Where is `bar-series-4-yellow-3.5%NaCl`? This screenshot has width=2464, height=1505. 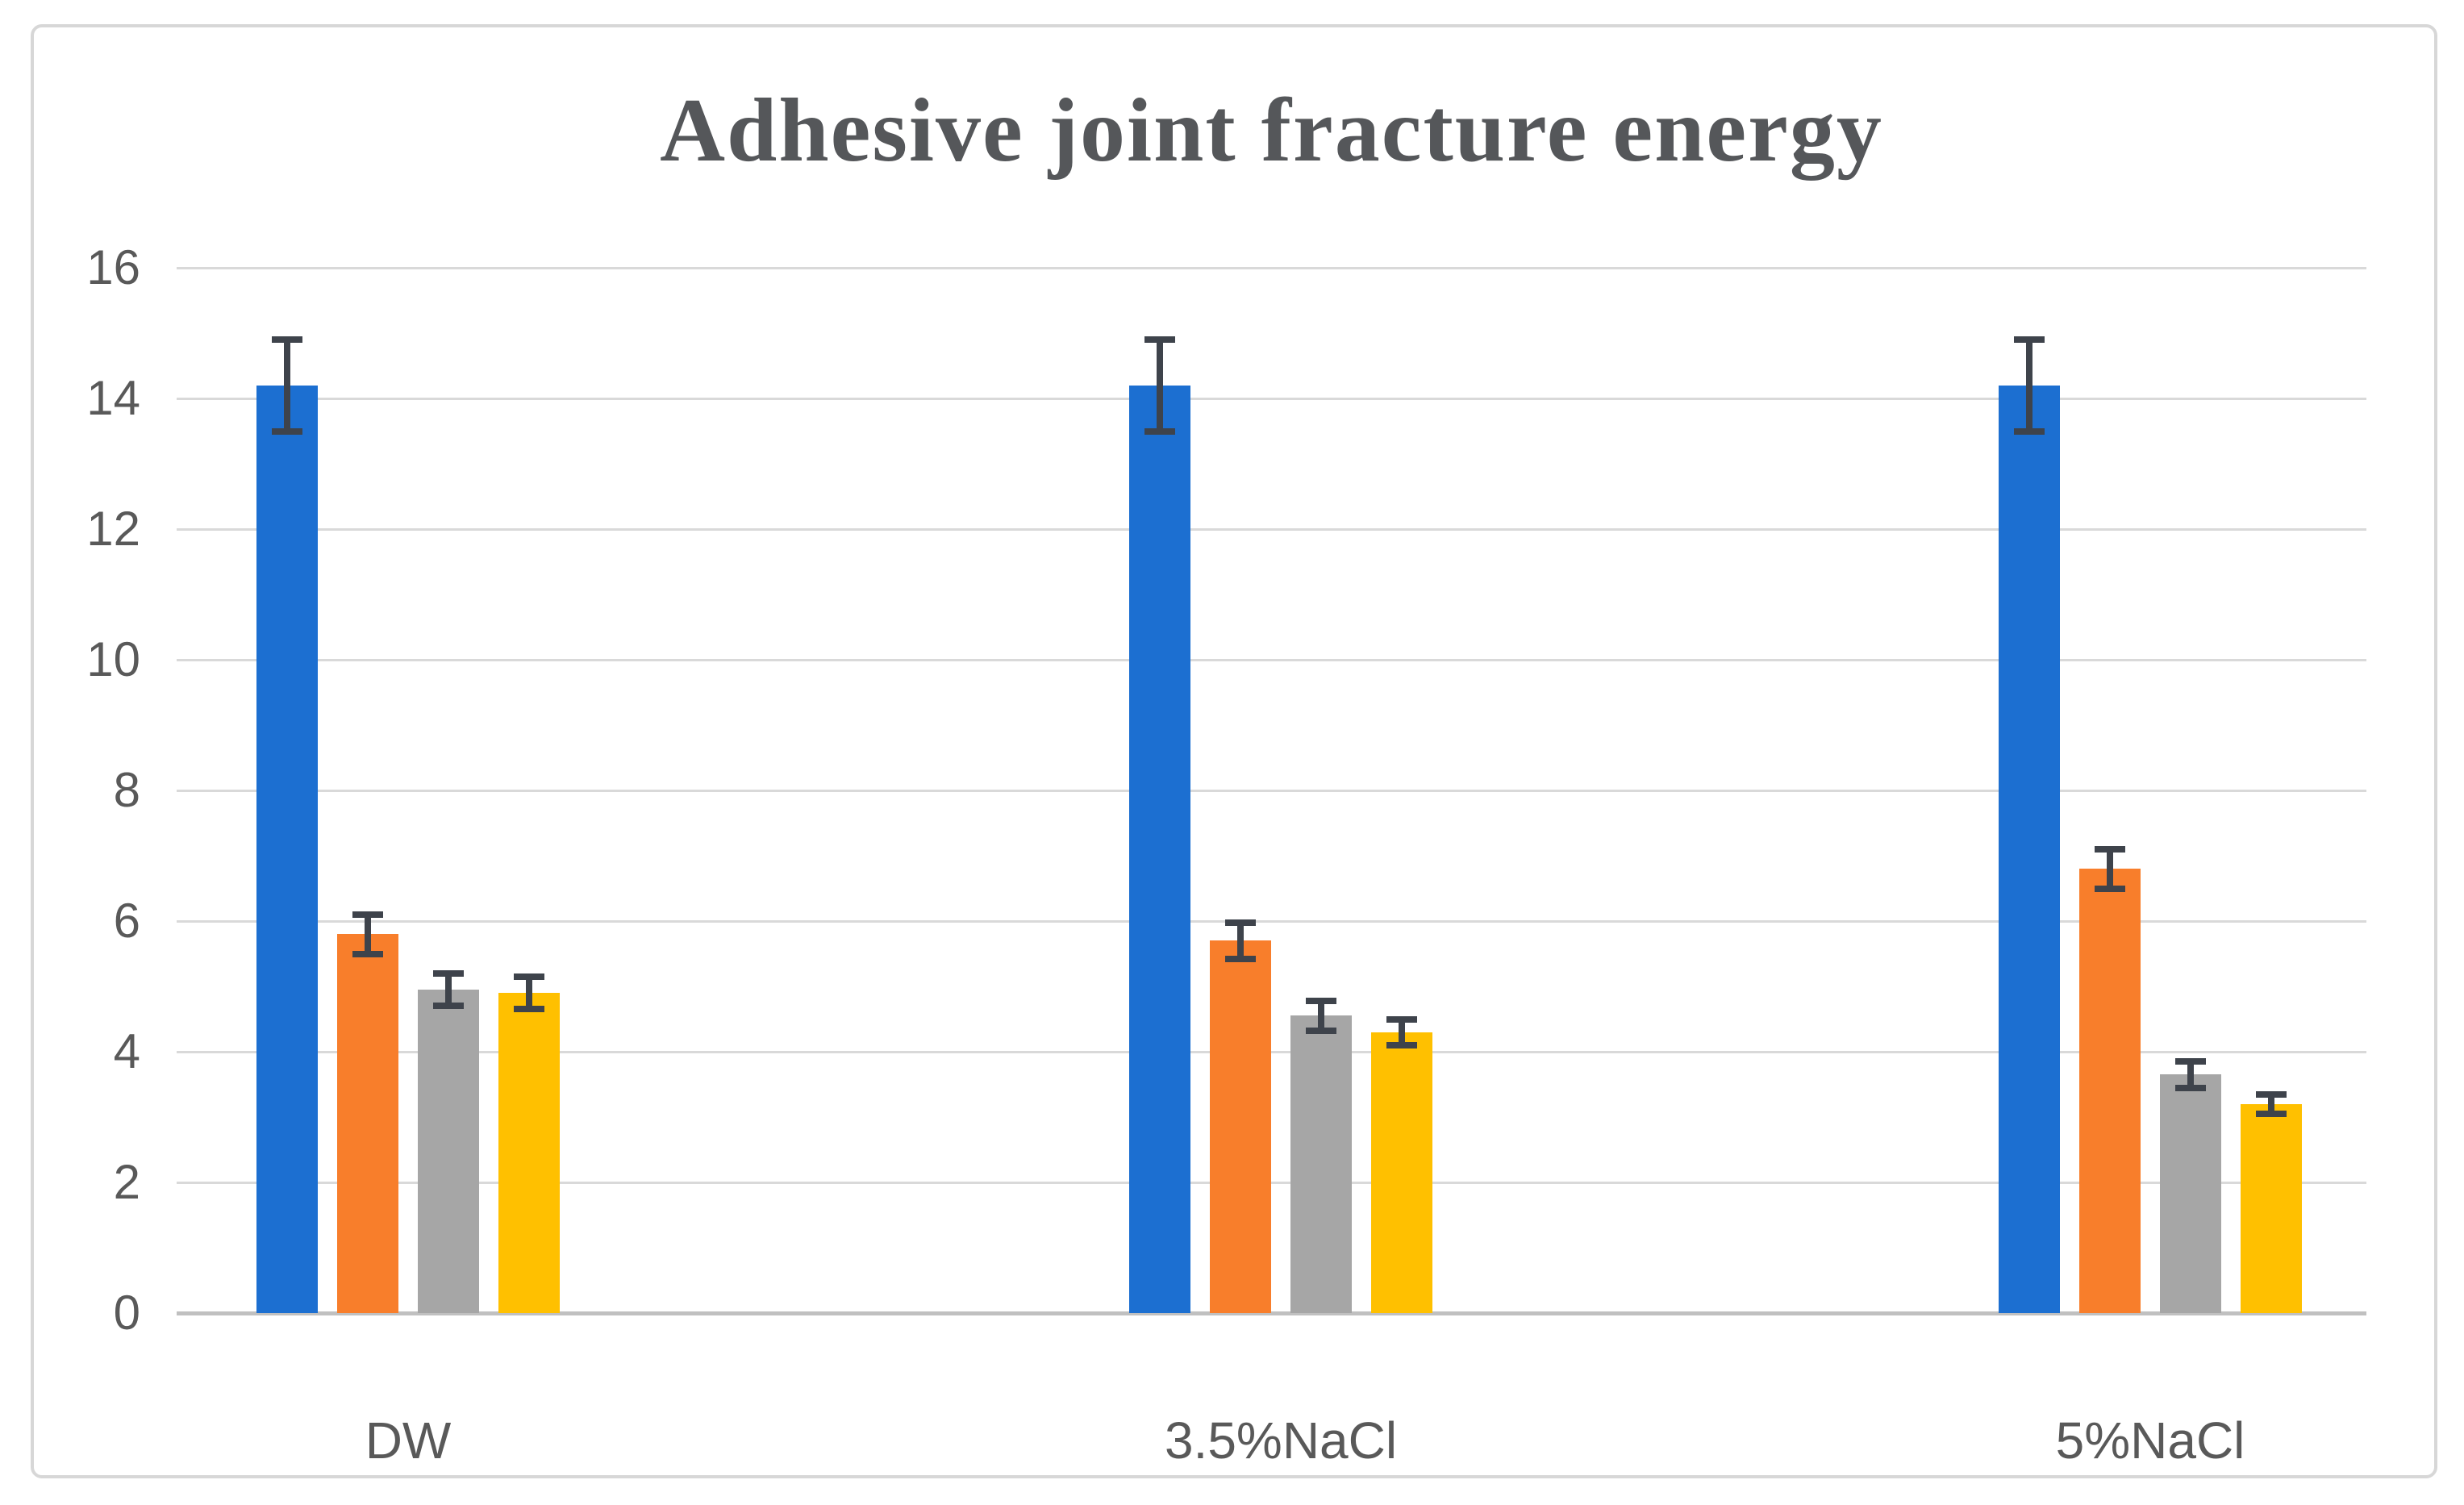
bar-series-4-yellow-3.5%NaCl is located at coordinates (1401, 1172).